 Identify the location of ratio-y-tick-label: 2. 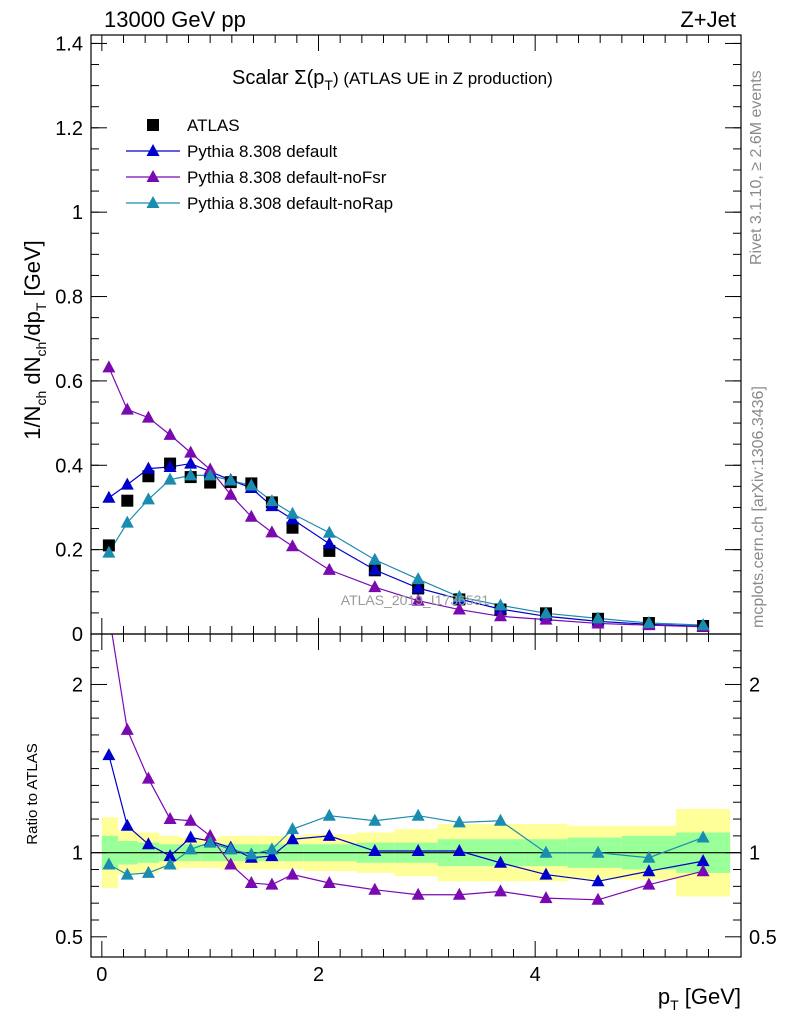
(77, 685).